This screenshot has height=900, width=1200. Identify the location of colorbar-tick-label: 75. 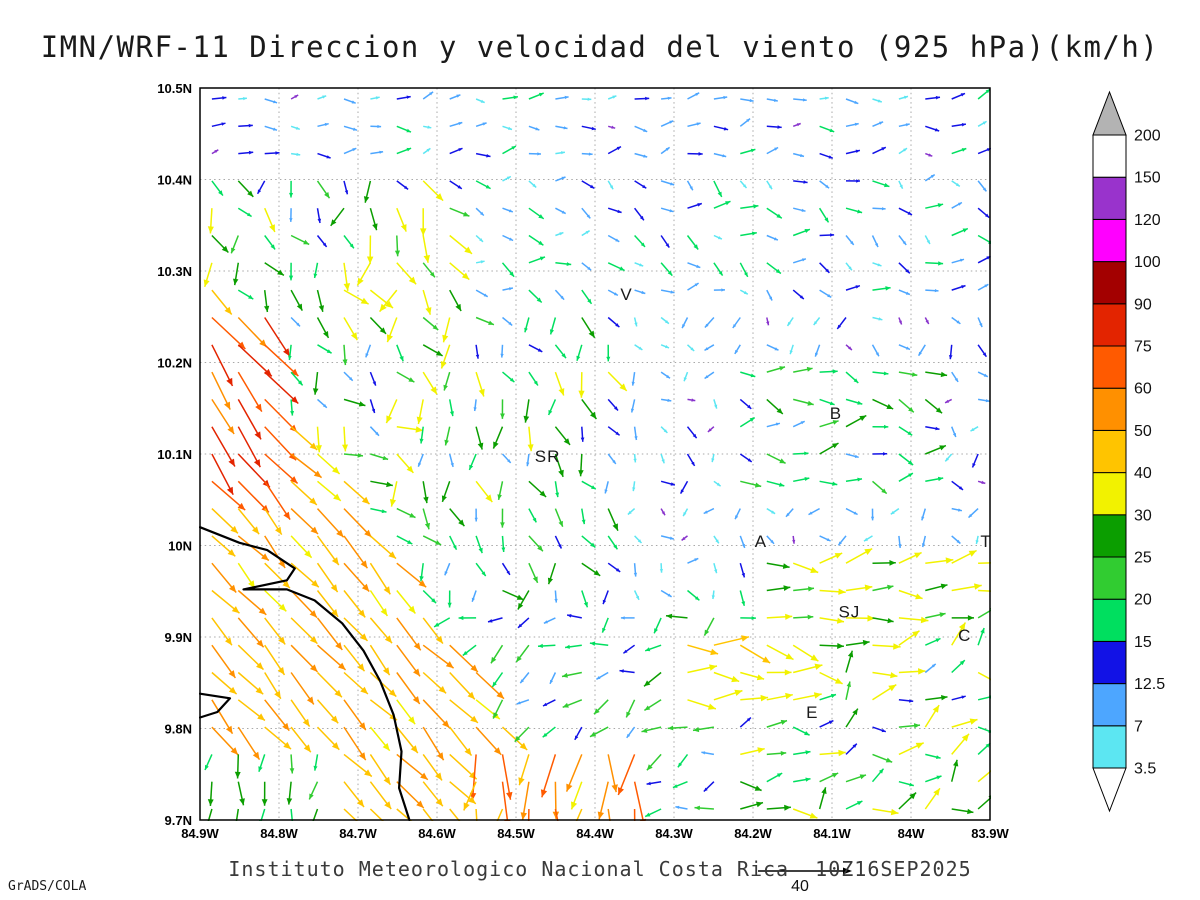
(1143, 347).